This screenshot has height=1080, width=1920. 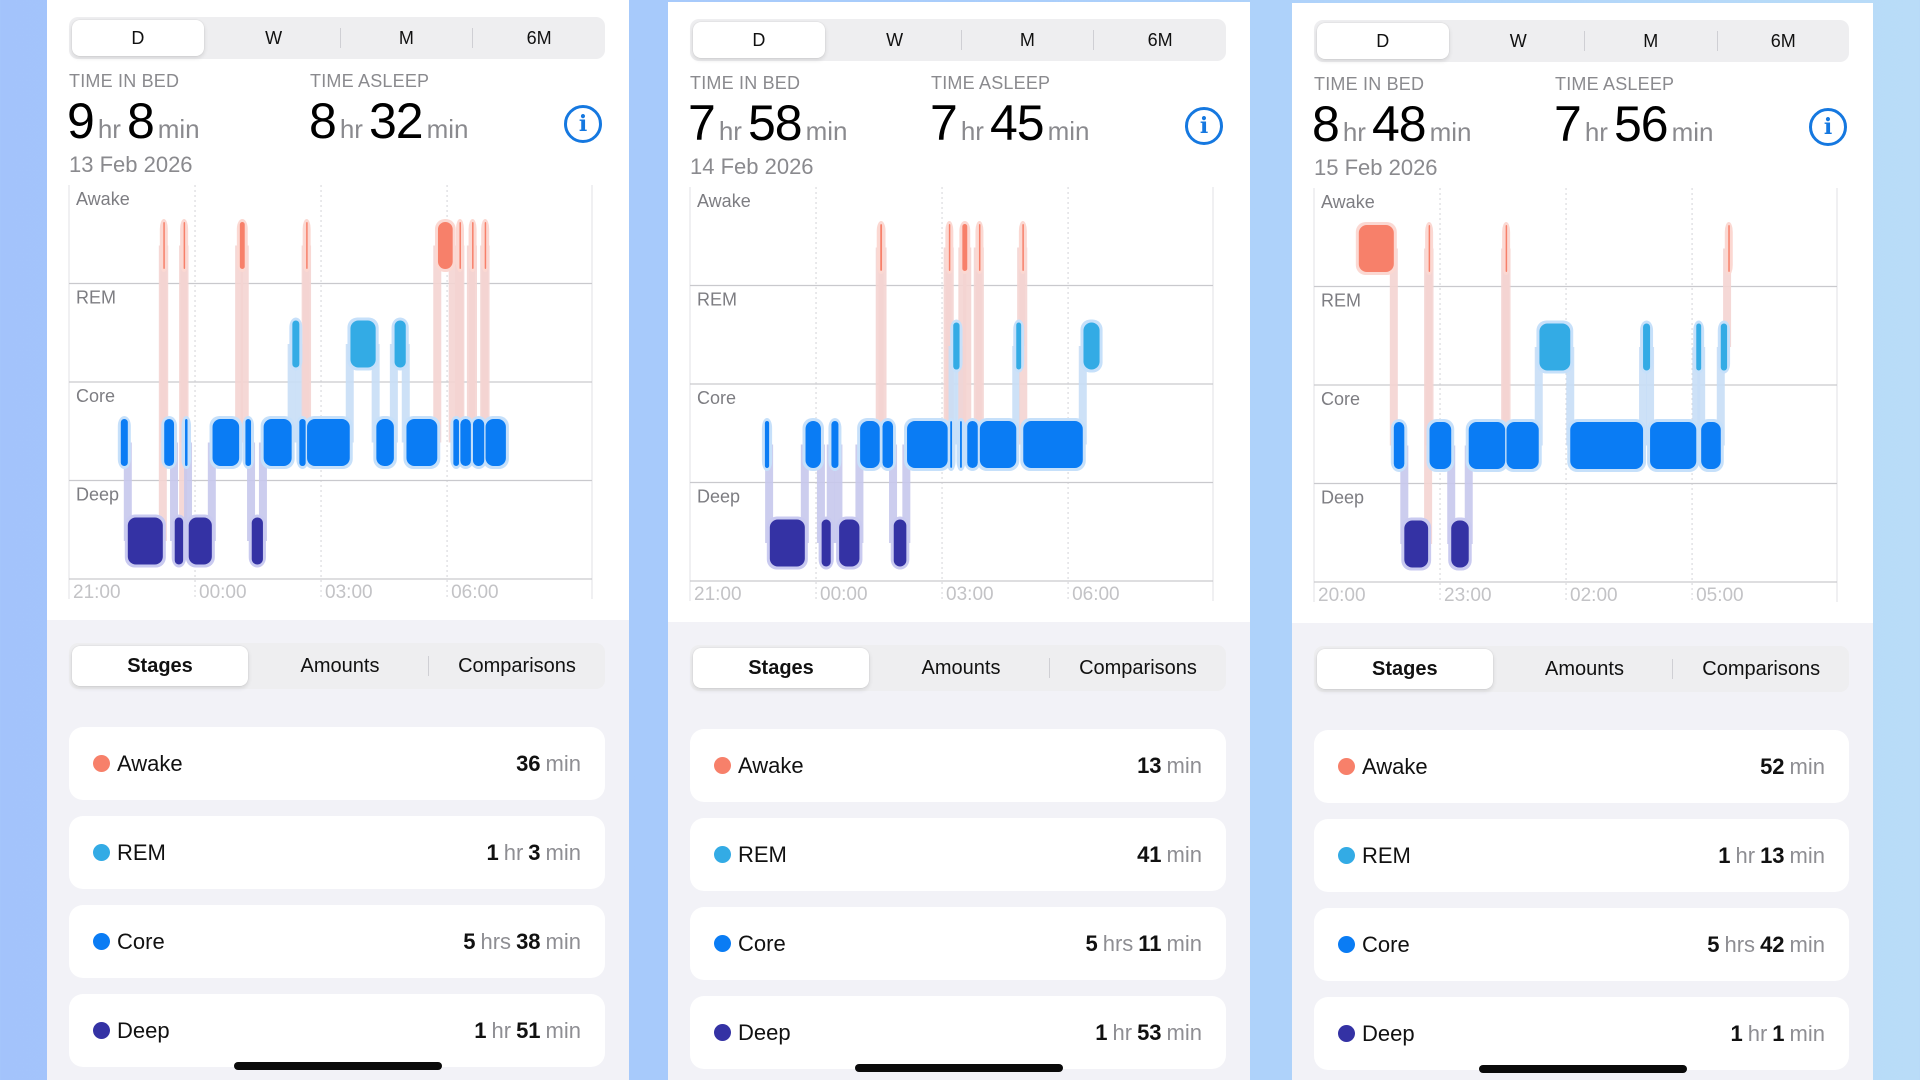 What do you see at coordinates (722, 765) in the screenshot?
I see `awake-color-dot` at bounding box center [722, 765].